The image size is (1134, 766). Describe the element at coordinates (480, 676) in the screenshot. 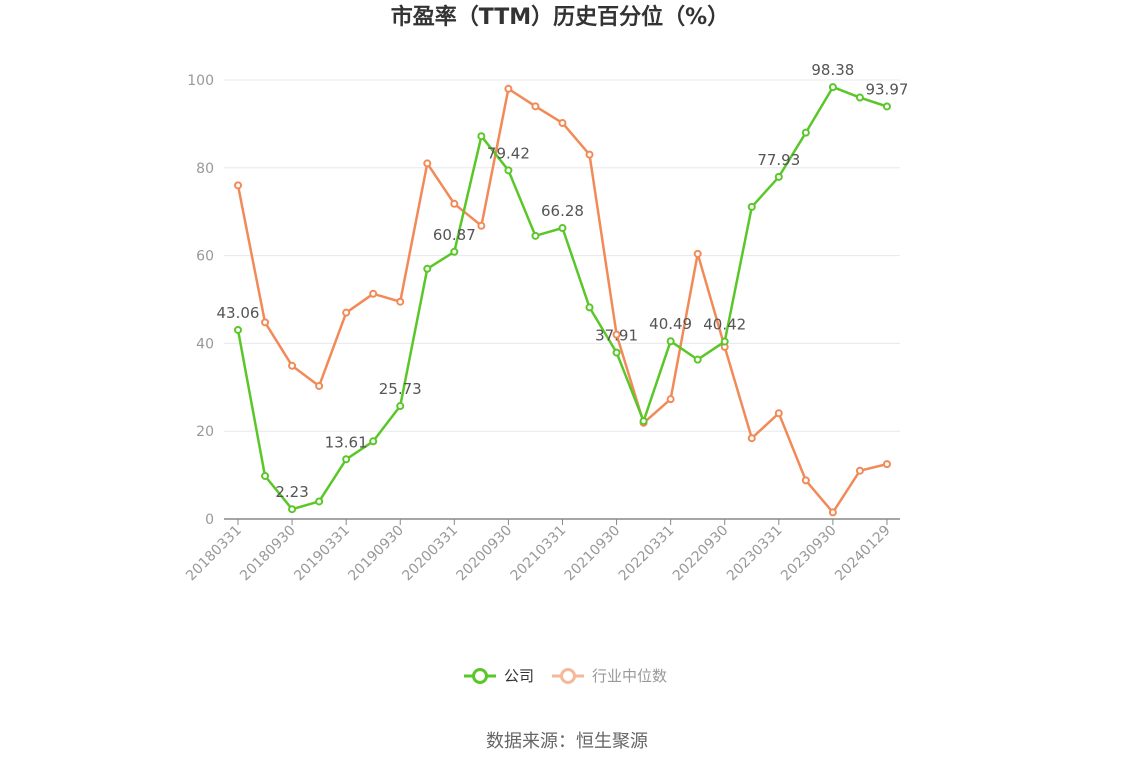

I see `legend-company-swatch-dot` at that location.